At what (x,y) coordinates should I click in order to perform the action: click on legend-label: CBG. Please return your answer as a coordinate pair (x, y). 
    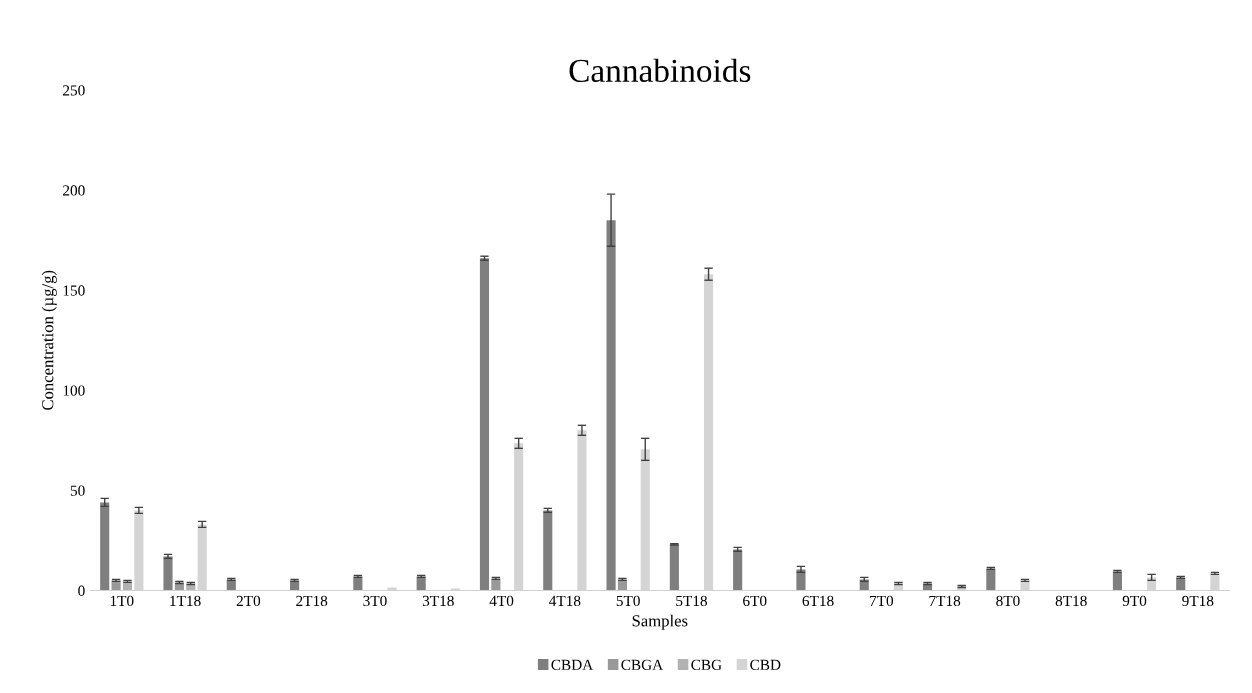
    Looking at the image, I should click on (706, 664).